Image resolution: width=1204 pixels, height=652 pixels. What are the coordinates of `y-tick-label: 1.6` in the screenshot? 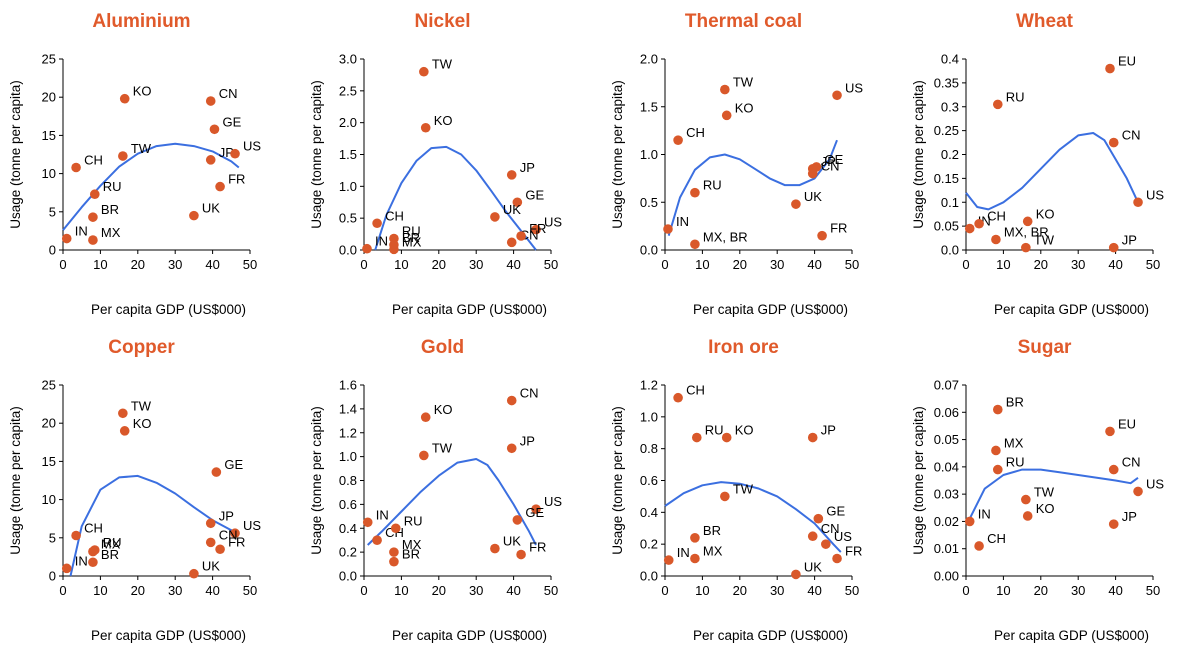 It's located at (348, 385).